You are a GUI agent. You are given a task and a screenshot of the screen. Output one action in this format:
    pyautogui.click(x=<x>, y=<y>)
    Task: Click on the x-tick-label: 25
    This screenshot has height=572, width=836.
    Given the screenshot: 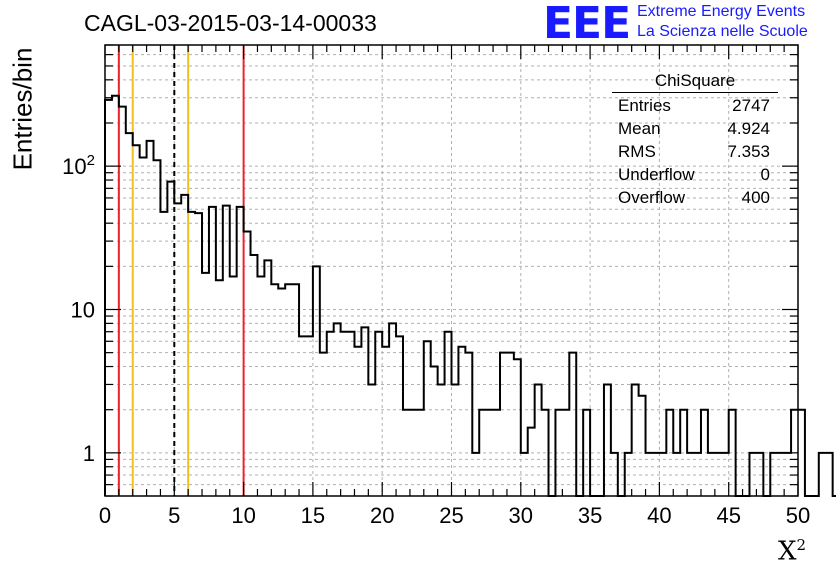 What is the action you would take?
    pyautogui.click(x=451, y=515)
    